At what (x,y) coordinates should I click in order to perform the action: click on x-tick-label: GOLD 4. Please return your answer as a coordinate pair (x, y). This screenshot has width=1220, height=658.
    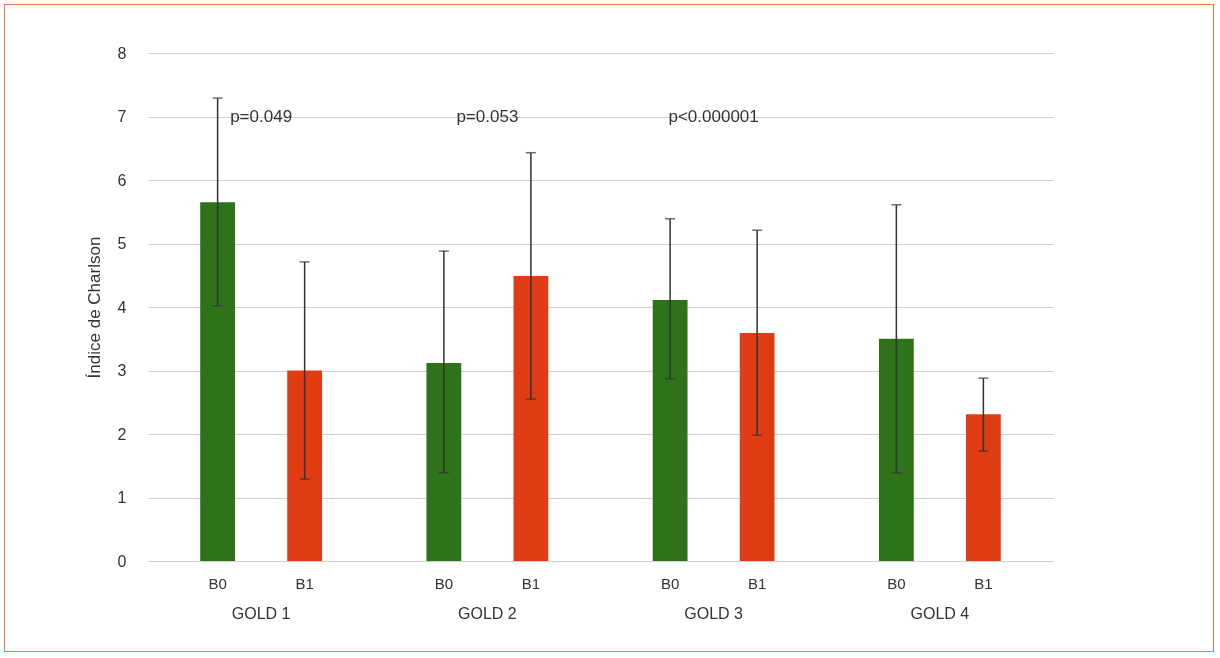
    Looking at the image, I should click on (940, 613).